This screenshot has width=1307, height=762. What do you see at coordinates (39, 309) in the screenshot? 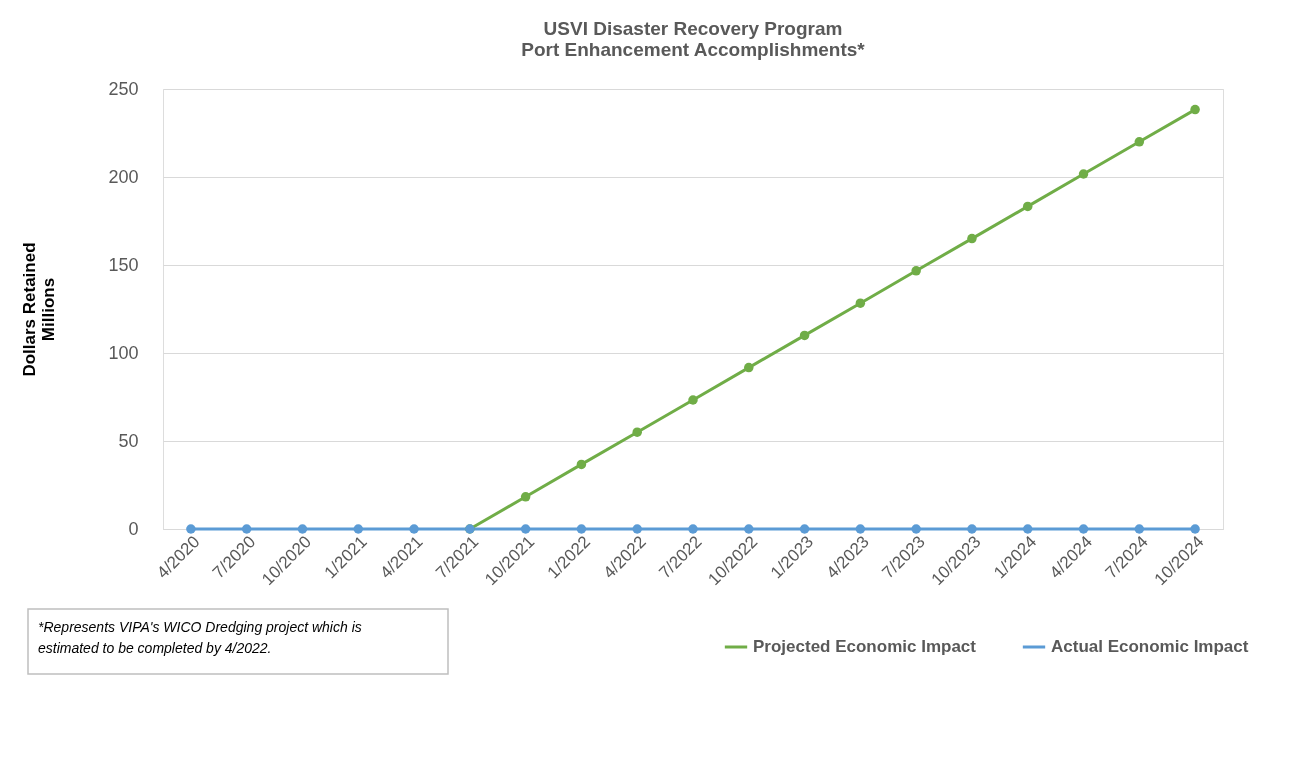
I see `y-axis-title: Dollars Retained Millions` at bounding box center [39, 309].